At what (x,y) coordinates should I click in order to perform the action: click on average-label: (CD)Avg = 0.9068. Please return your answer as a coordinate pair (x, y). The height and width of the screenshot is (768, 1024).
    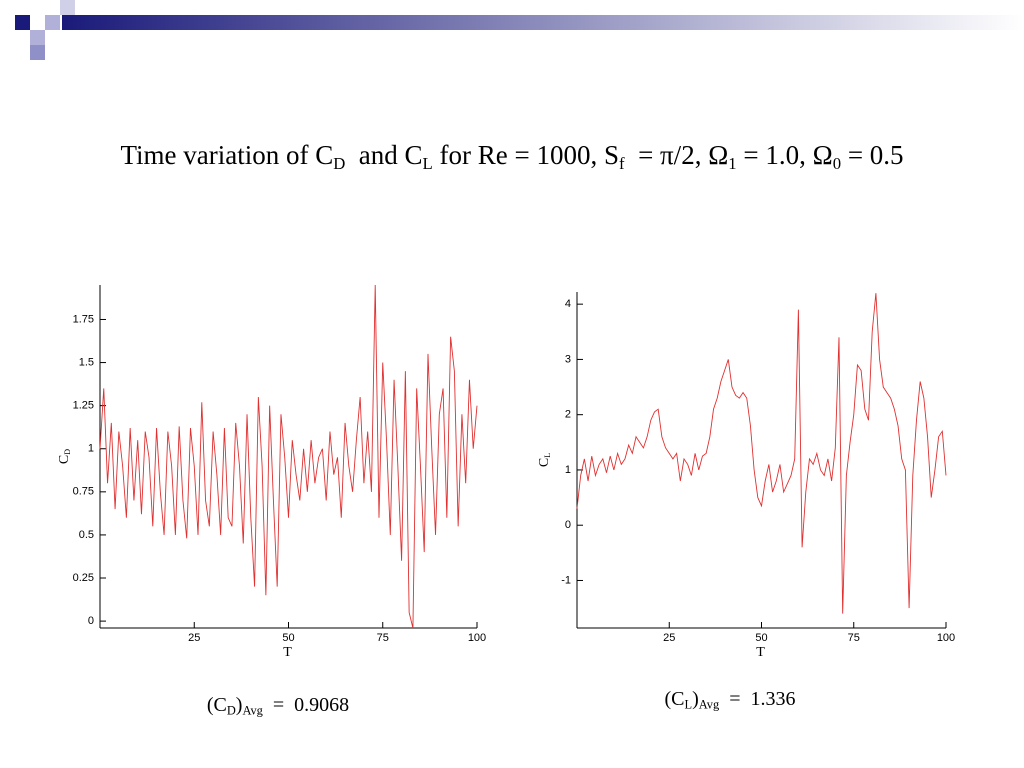
    Looking at the image, I should click on (278, 706).